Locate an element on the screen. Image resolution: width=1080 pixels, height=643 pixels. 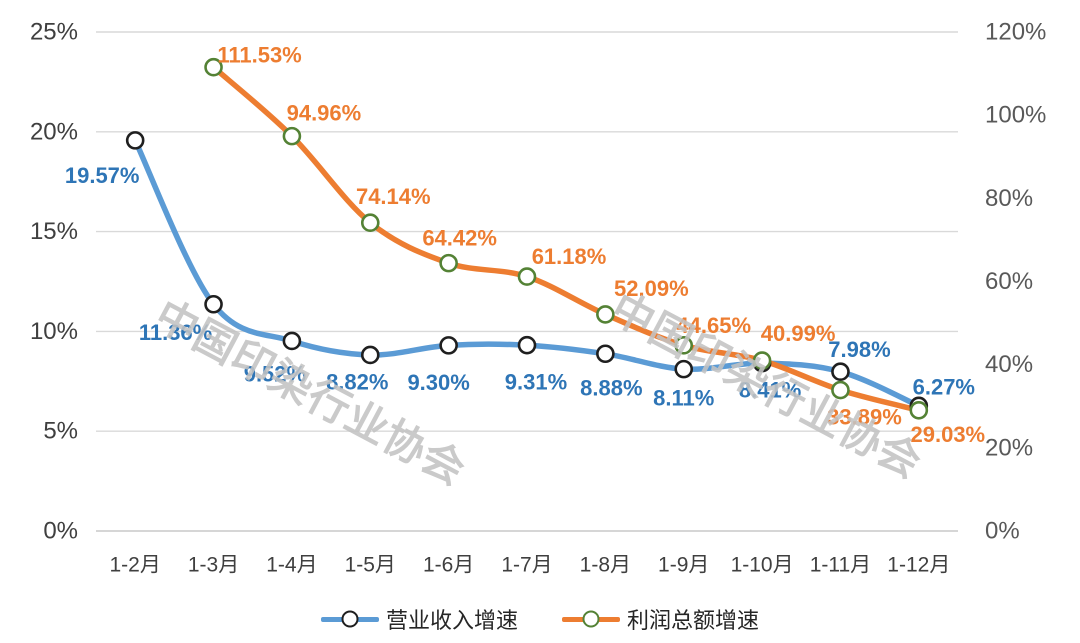
legend-item-revenue: 营业收入增速 is located at coordinates (419, 619).